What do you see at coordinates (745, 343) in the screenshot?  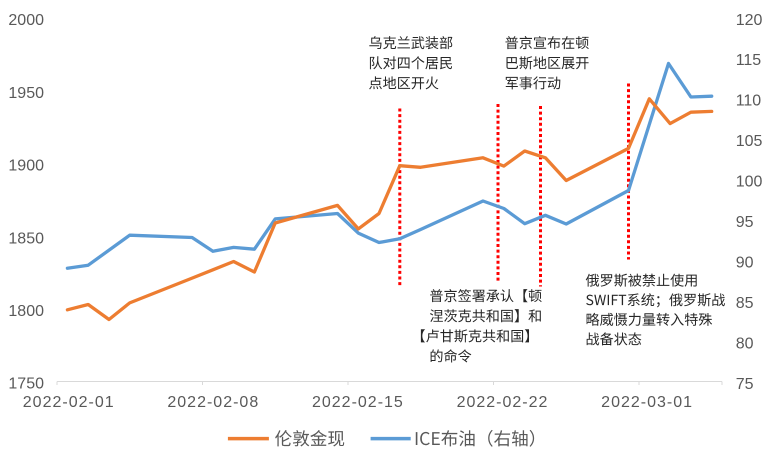 I see `svg-text: 80` at bounding box center [745, 343].